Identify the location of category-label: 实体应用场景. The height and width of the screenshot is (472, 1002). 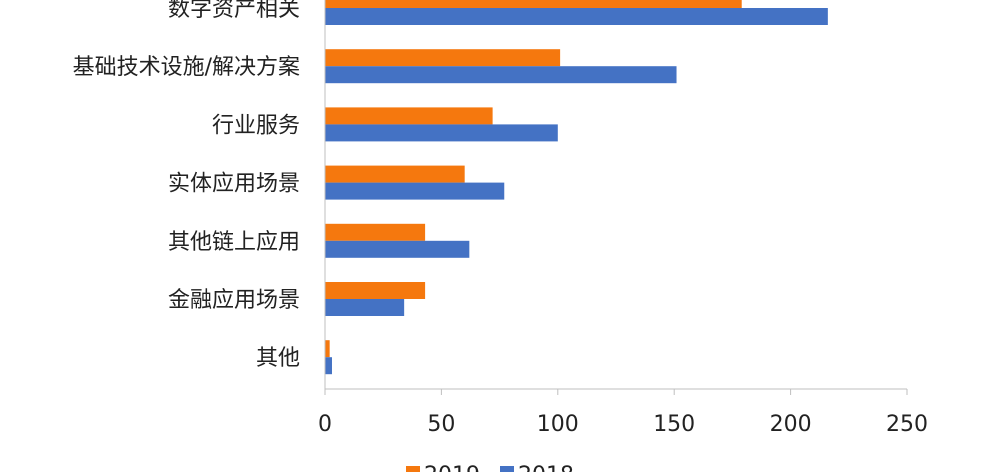
(234, 184).